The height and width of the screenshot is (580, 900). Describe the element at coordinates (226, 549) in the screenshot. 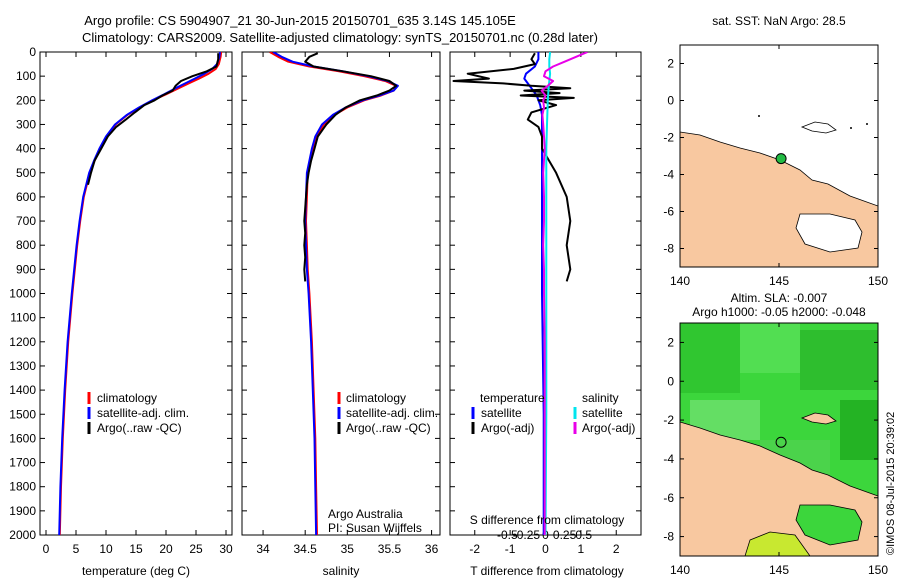

I see `x-tick-label: 30` at that location.